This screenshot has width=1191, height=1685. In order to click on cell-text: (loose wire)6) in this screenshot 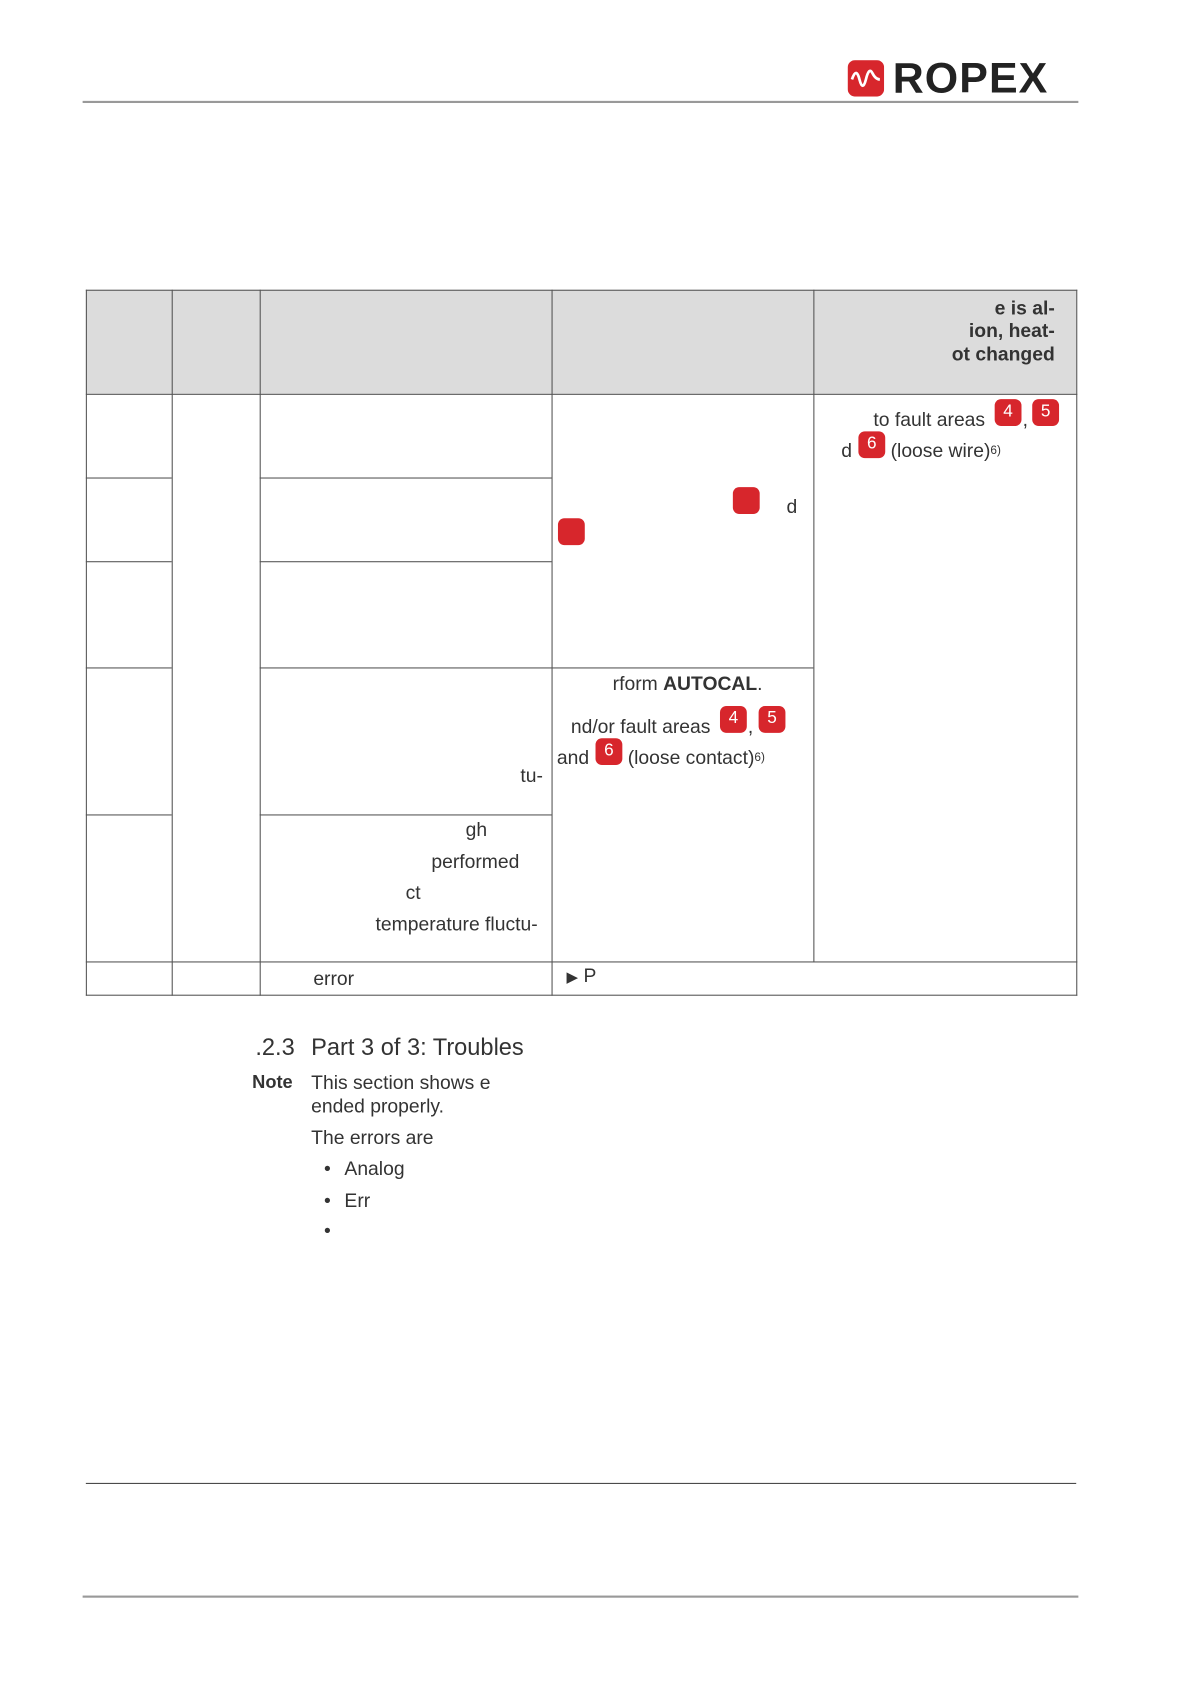, I will do `click(946, 450)`.